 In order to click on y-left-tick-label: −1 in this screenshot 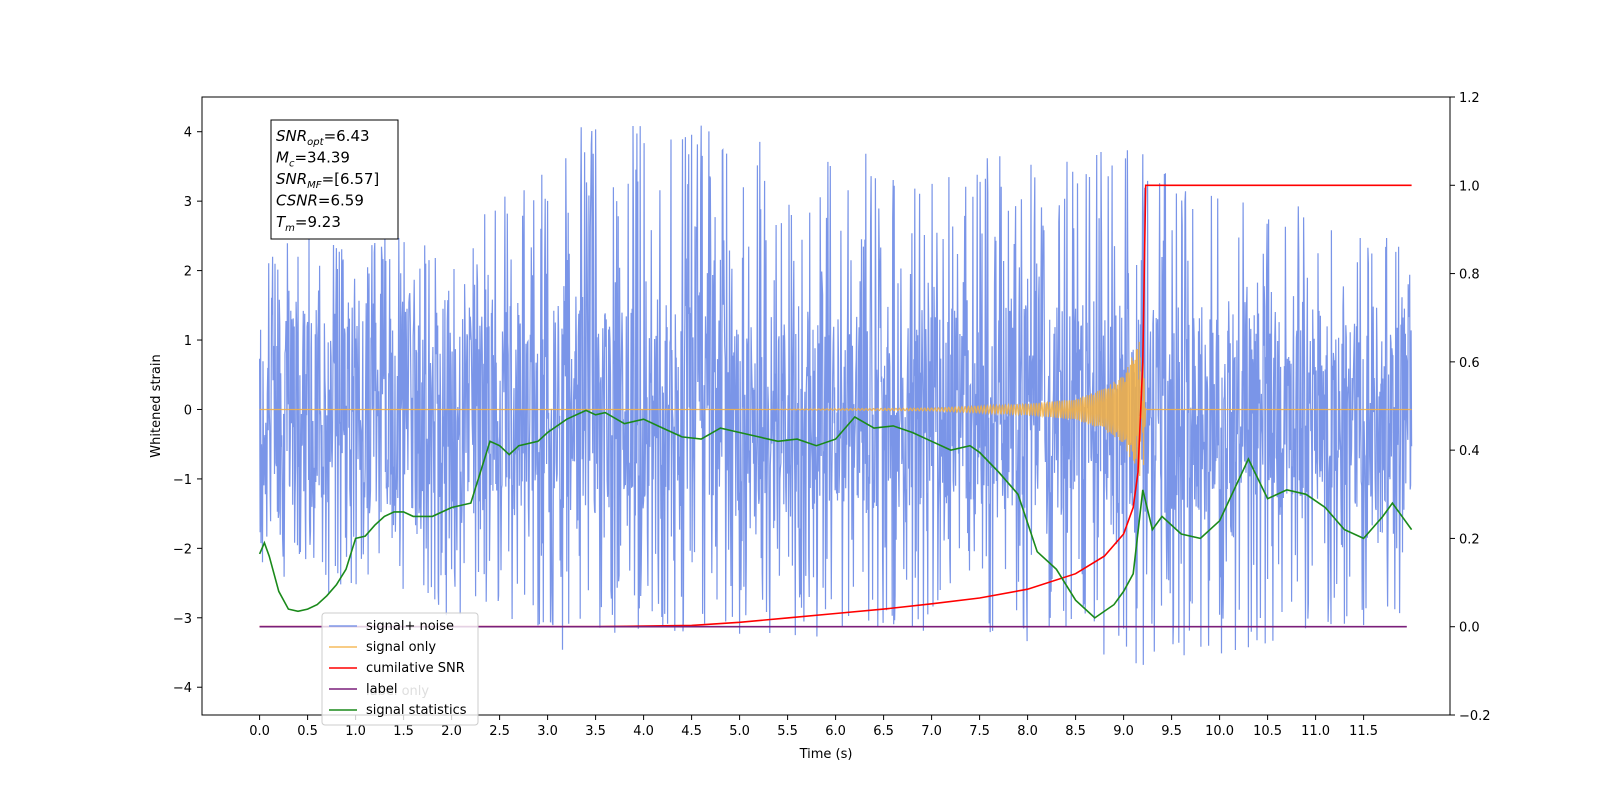, I will do `click(182, 480)`.